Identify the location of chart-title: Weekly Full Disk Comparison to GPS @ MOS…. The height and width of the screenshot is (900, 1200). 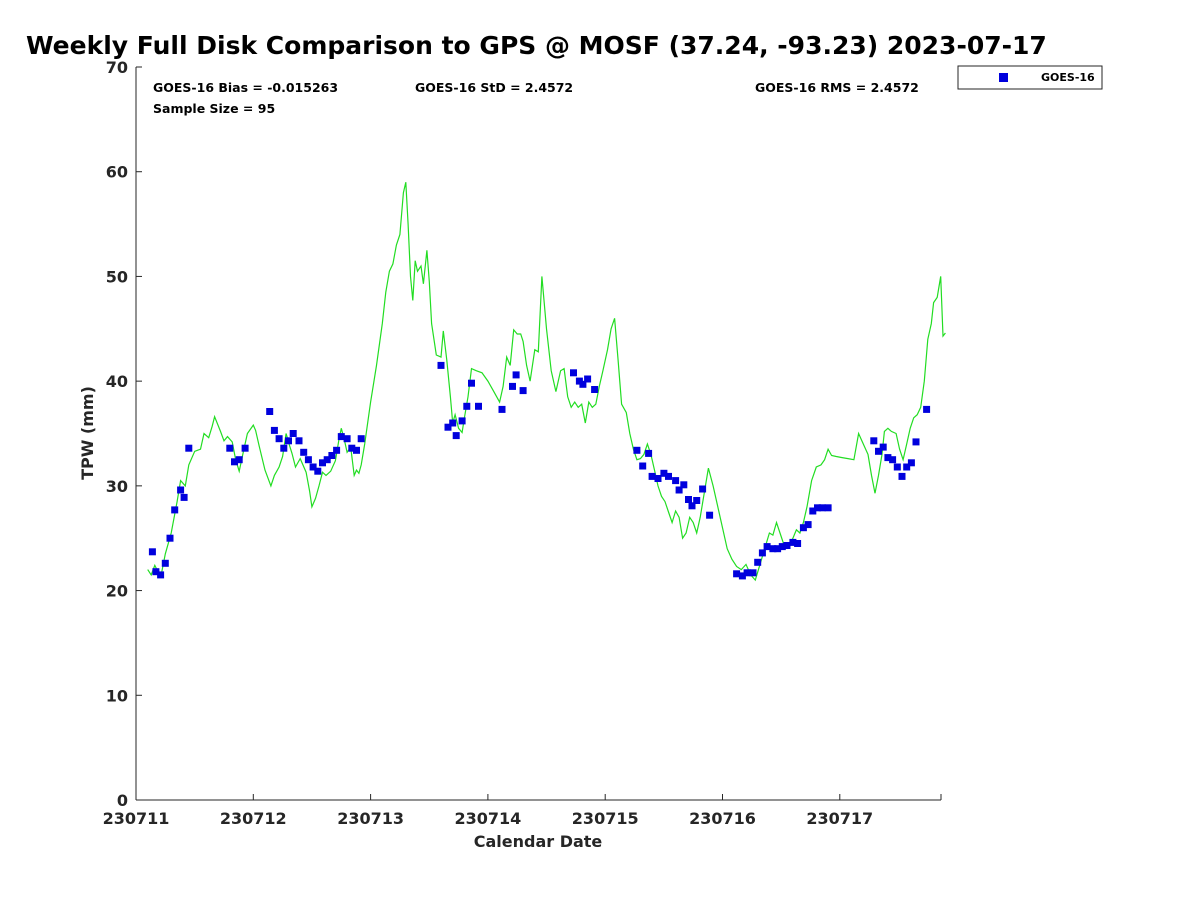
(536, 45).